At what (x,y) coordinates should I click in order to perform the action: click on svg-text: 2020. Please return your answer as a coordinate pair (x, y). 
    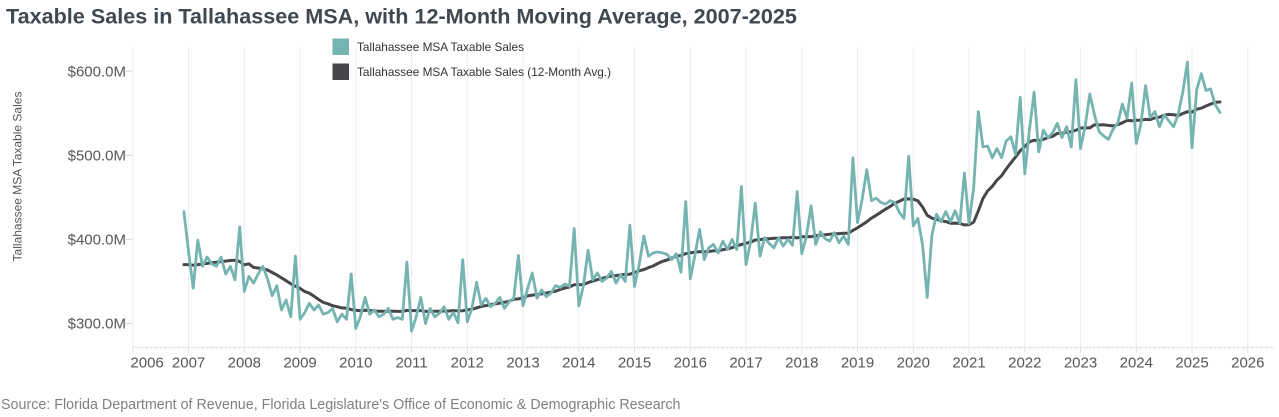
    Looking at the image, I should click on (913, 363).